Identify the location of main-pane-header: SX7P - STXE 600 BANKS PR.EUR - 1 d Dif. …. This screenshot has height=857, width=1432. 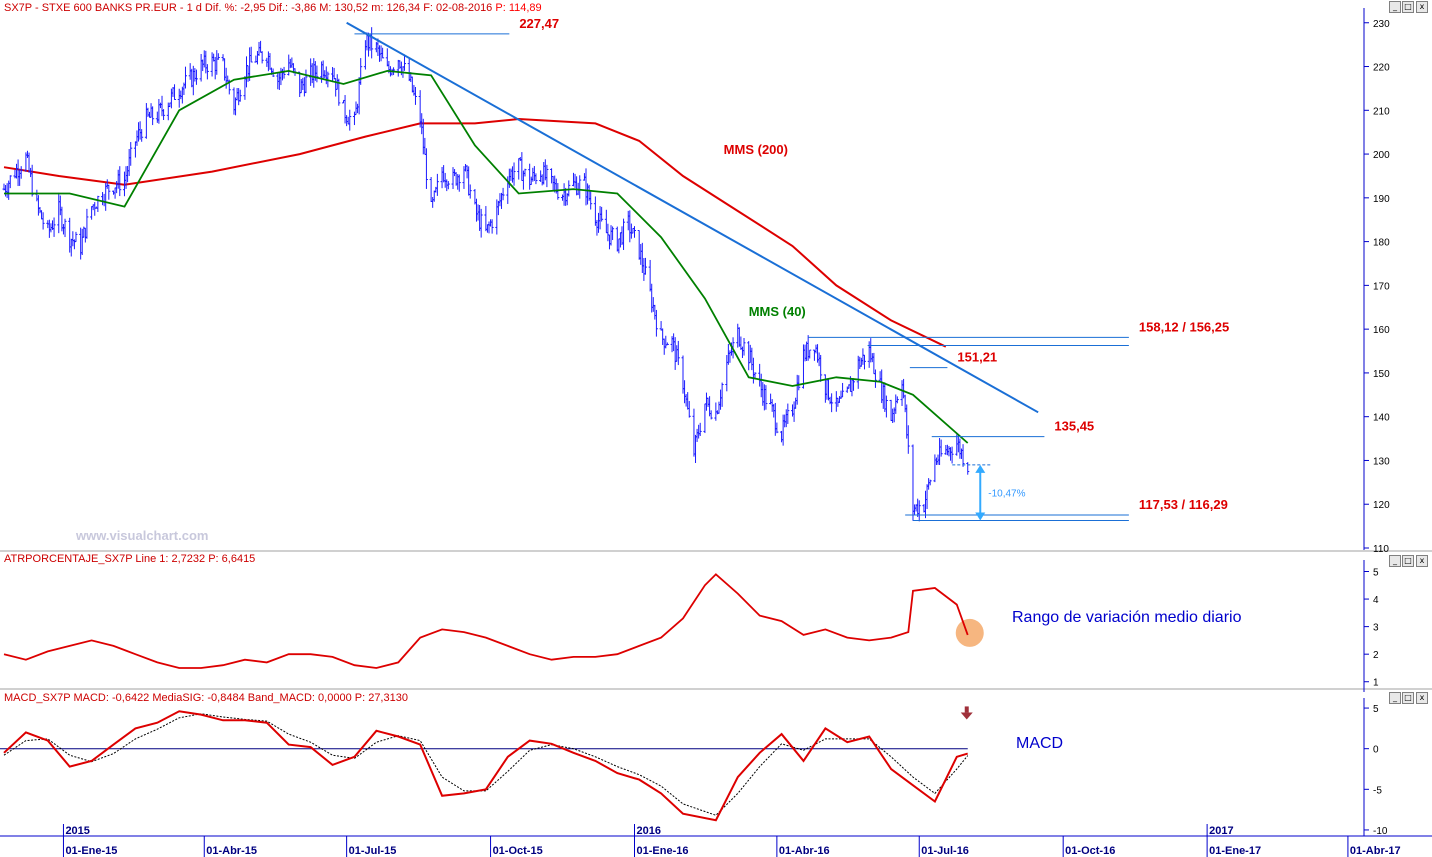
(273, 8).